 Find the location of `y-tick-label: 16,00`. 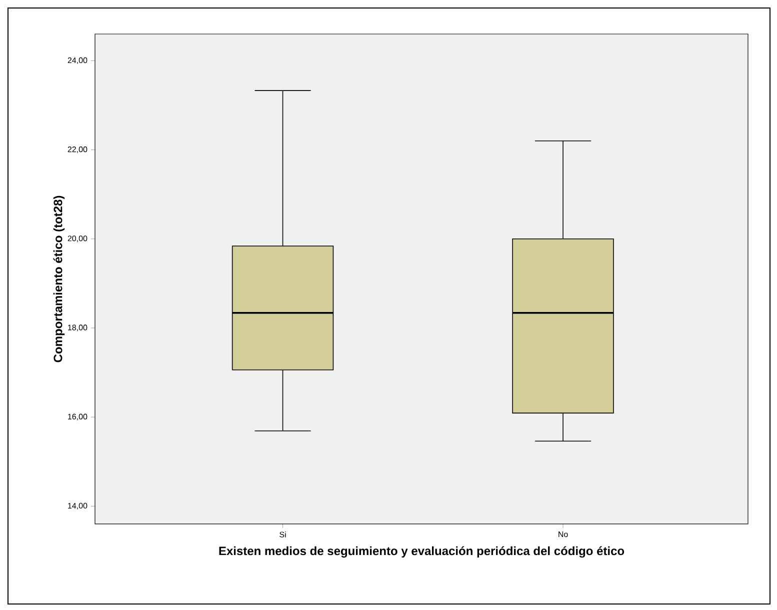

y-tick-label: 16,00 is located at coordinates (78, 417).